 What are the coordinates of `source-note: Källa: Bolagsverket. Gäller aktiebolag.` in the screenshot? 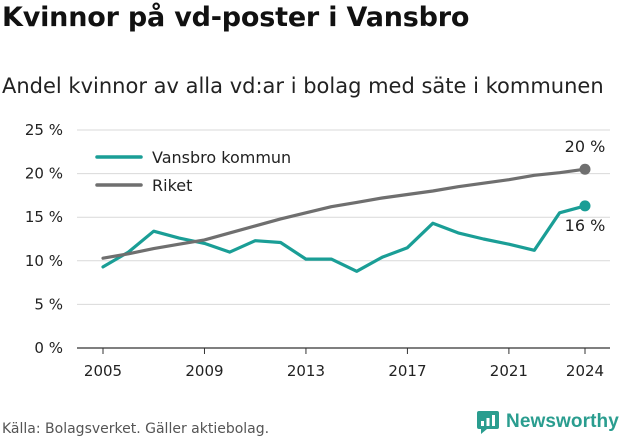 It's located at (136, 429).